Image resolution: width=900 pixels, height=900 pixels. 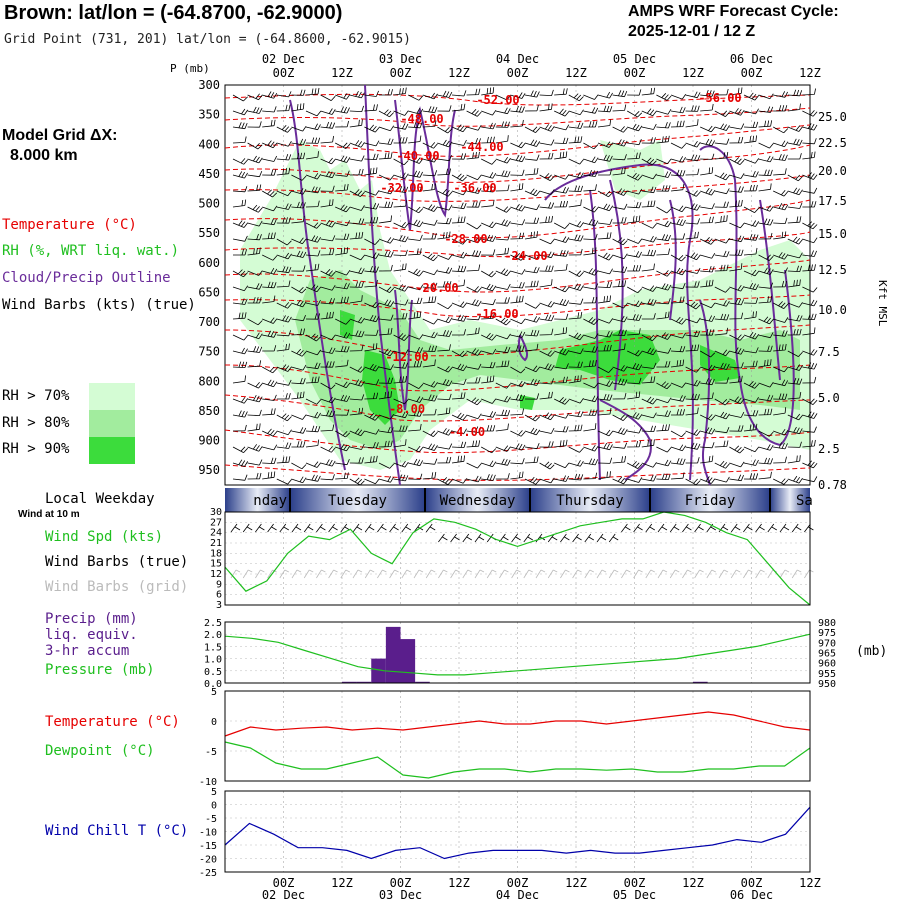 What do you see at coordinates (632, 170) in the screenshot?
I see `rh-70-region` at bounding box center [632, 170].